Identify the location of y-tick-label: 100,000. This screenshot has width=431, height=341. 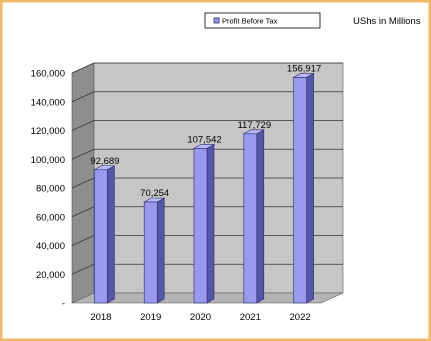
(48, 160).